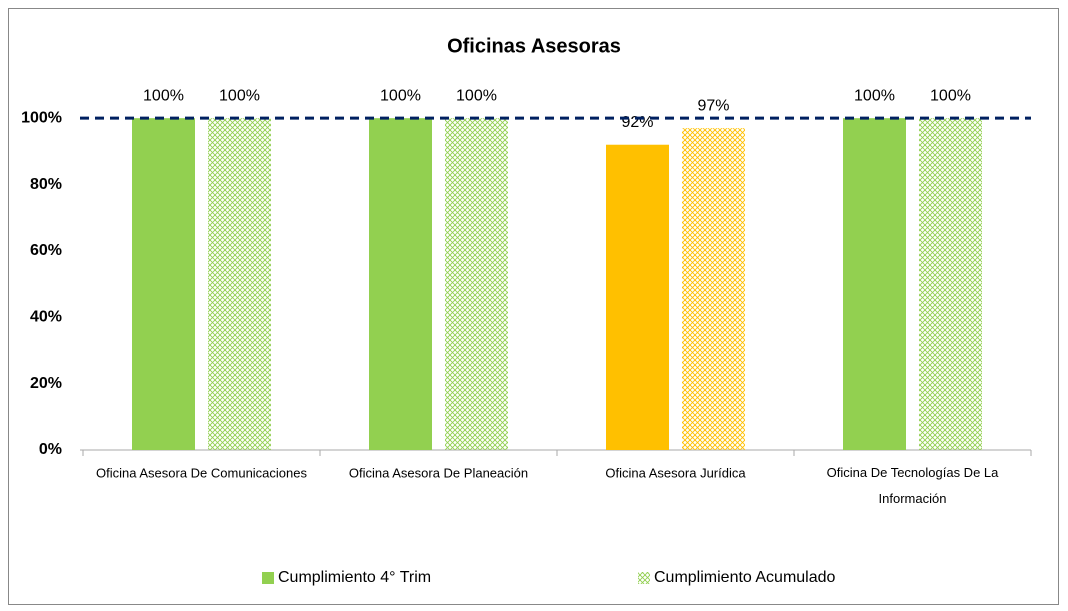  What do you see at coordinates (46, 250) in the screenshot?
I see `y-tick-label: 60%` at bounding box center [46, 250].